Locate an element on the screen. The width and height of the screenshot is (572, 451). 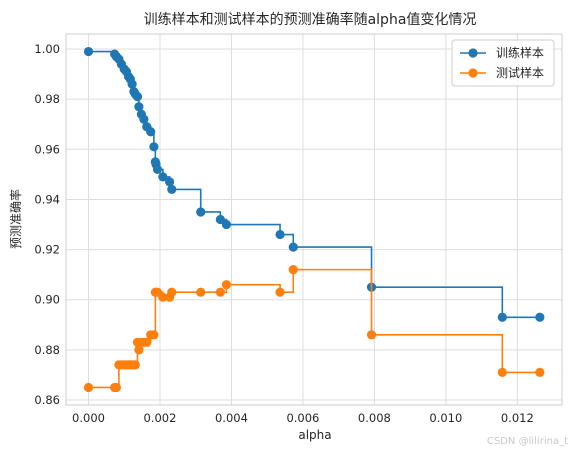
legend-label: 测试样本 is located at coordinates (520, 72).